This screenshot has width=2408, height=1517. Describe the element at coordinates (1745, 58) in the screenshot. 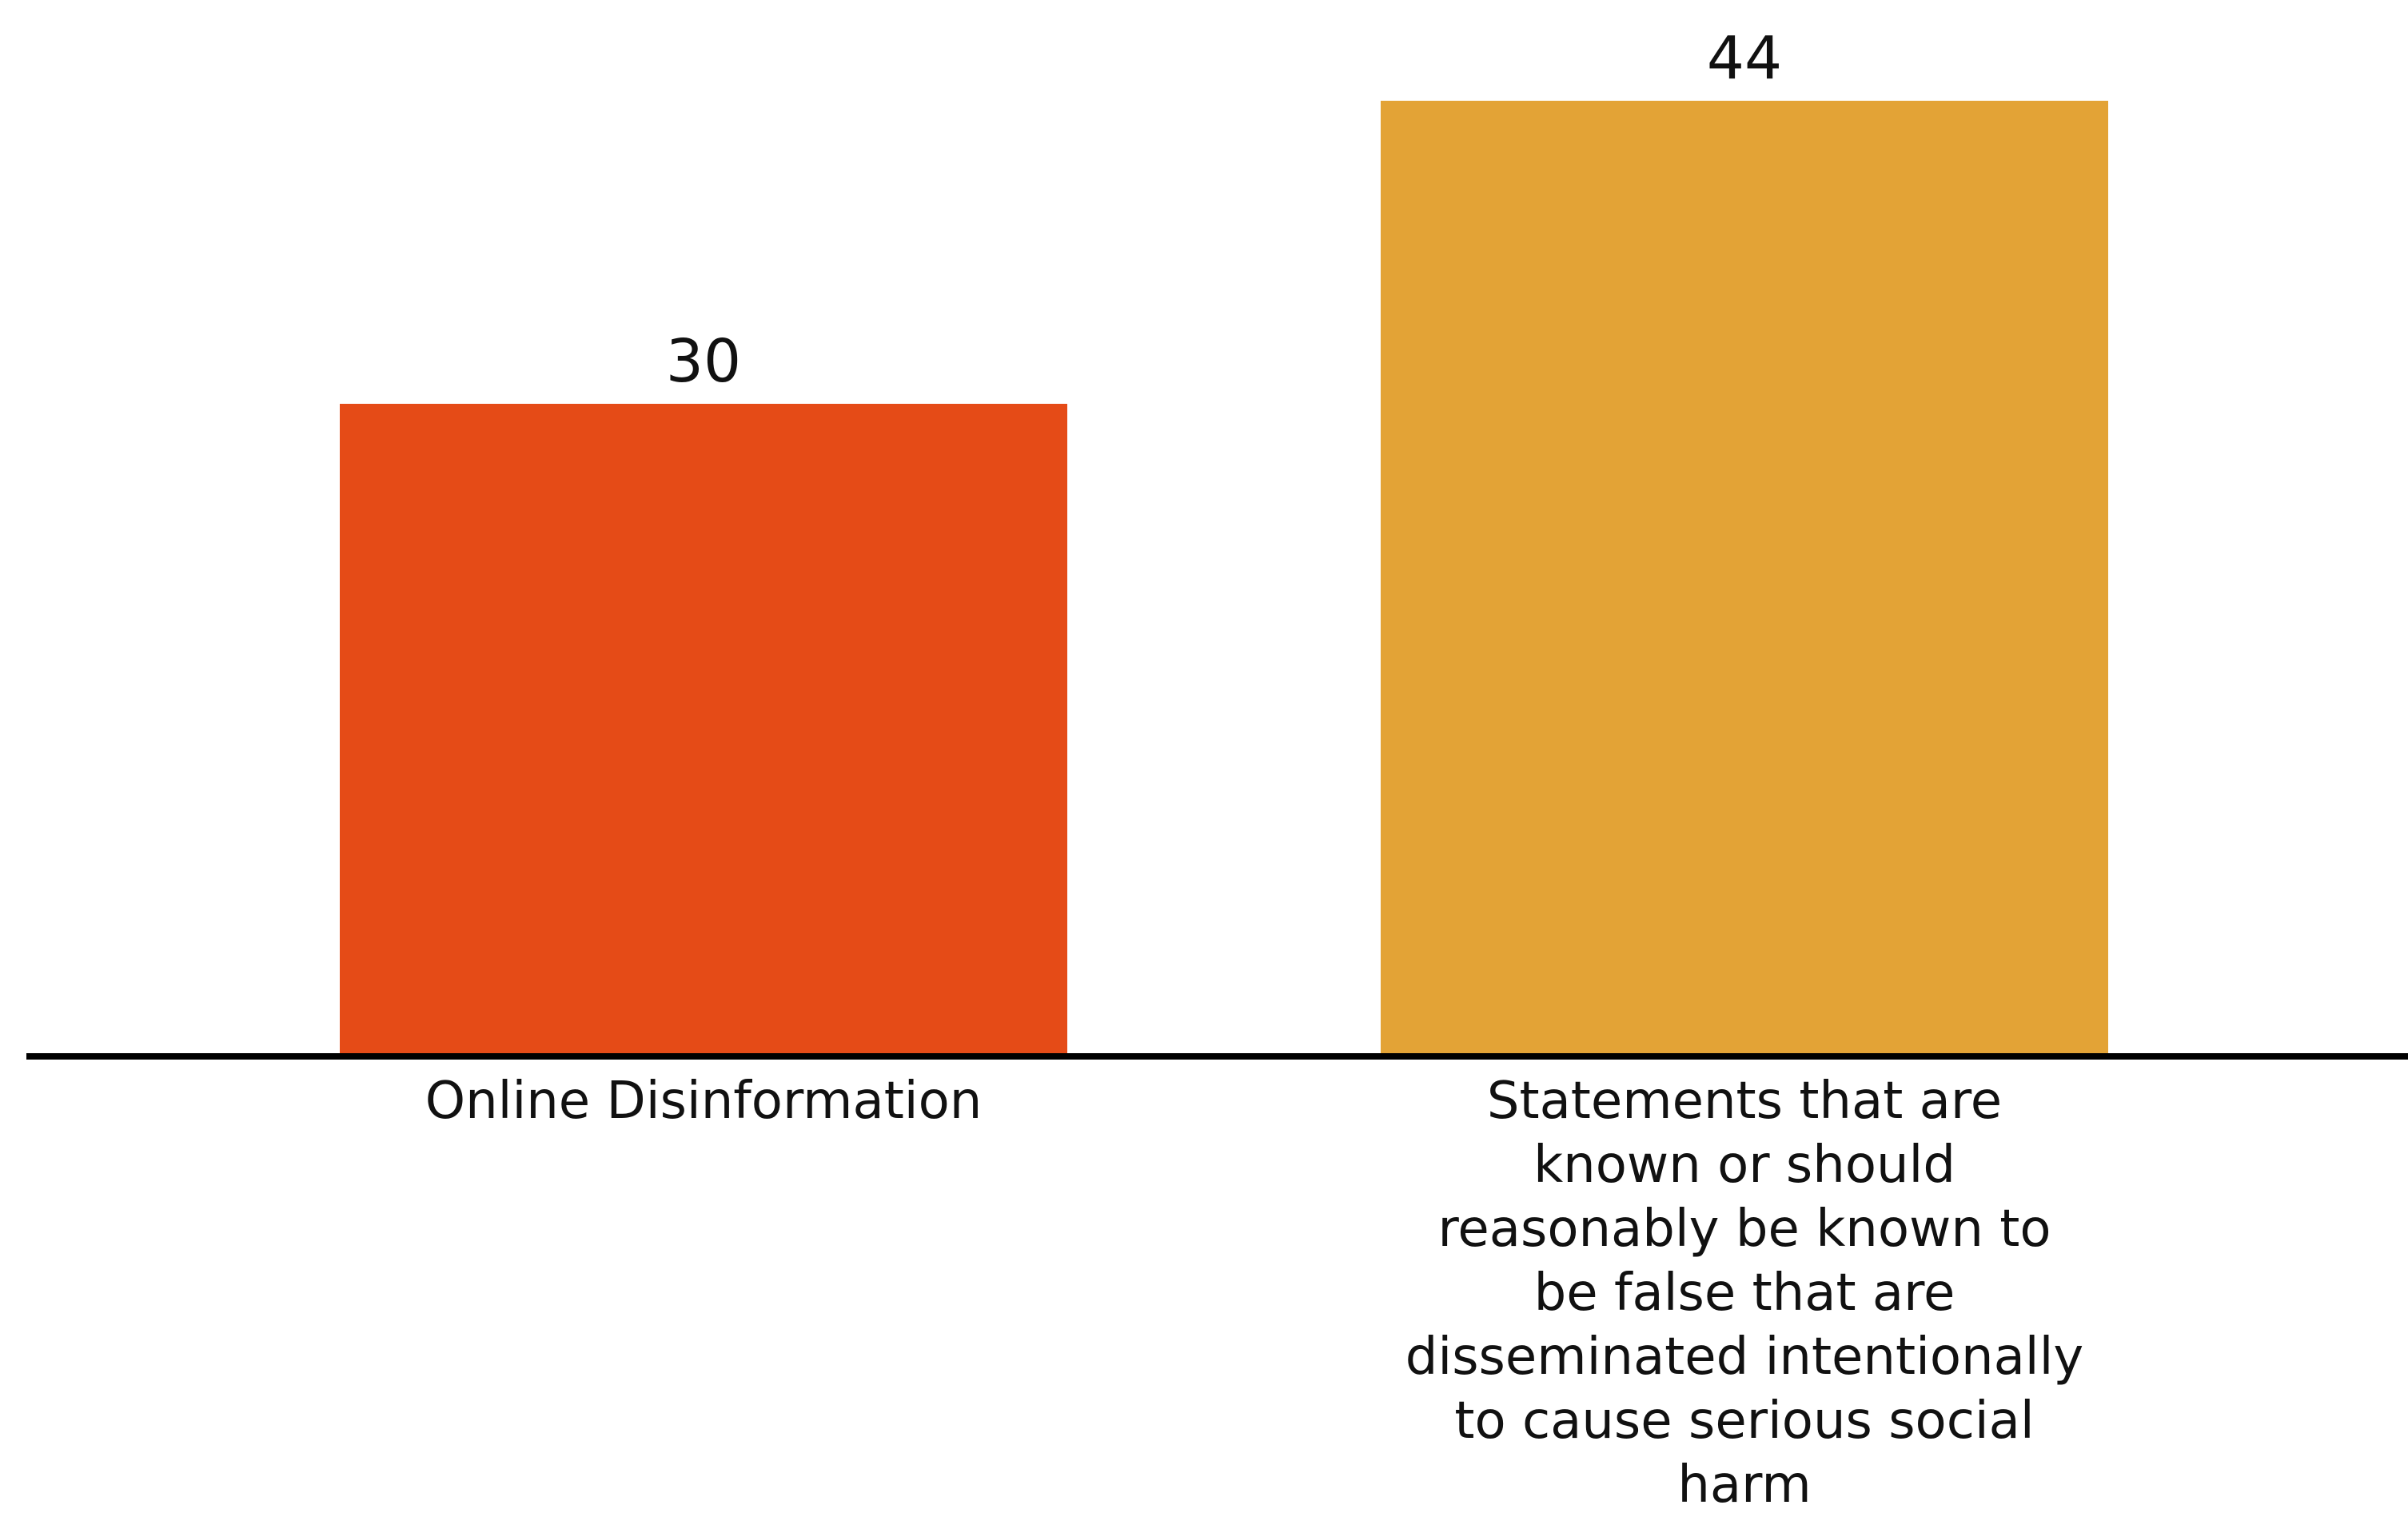

I see `bar-2-data-label: 44` at that location.